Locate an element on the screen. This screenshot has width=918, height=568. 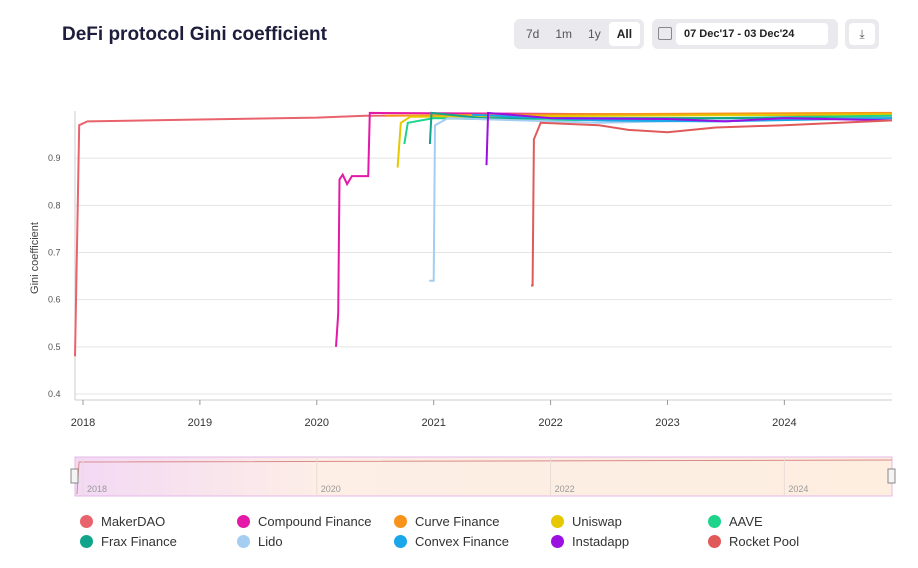
legend-label: Uniswap is located at coordinates (597, 521).